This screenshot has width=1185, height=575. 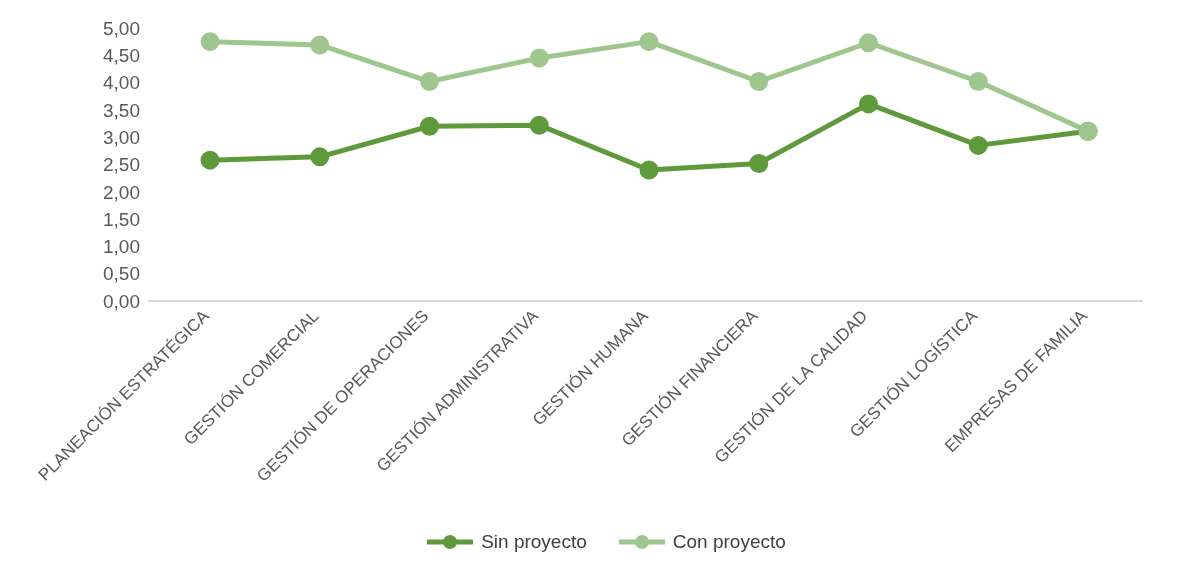 I want to click on y-tick-label: 2,50, so click(x=121, y=165).